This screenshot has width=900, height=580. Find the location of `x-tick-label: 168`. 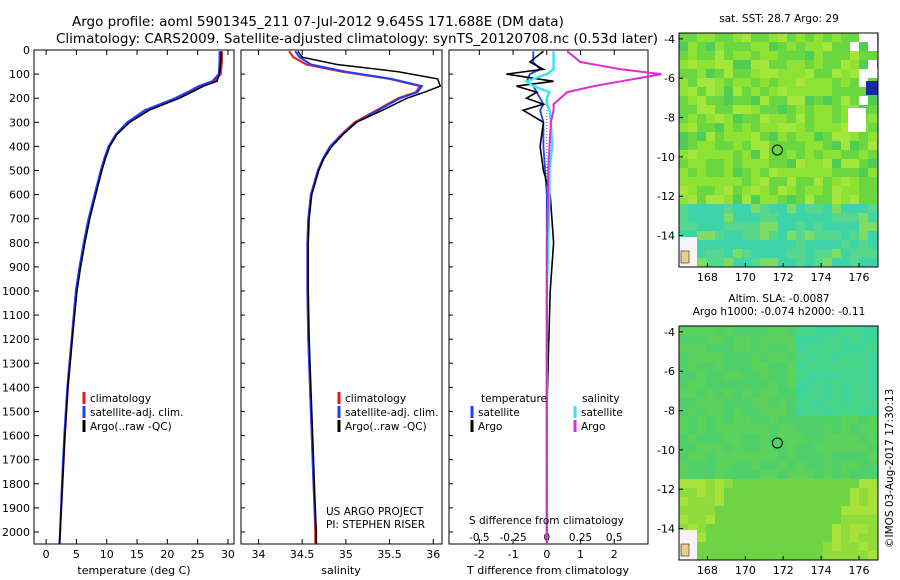

x-tick-label: 168 is located at coordinates (707, 277).